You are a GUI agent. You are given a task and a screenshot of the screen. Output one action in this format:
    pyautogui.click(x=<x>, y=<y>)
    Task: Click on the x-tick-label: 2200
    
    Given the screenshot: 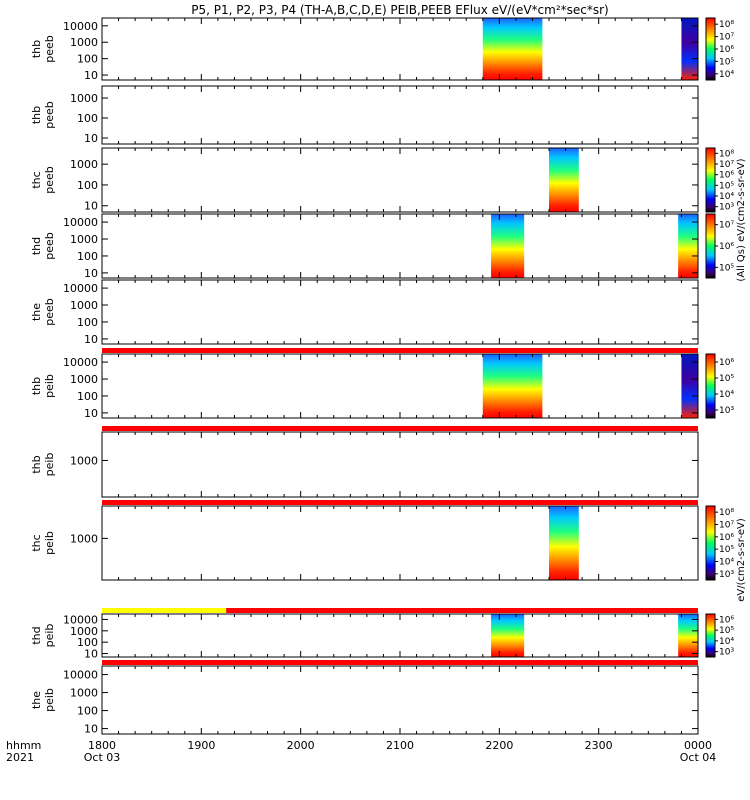 What is the action you would take?
    pyautogui.click(x=499, y=745)
    